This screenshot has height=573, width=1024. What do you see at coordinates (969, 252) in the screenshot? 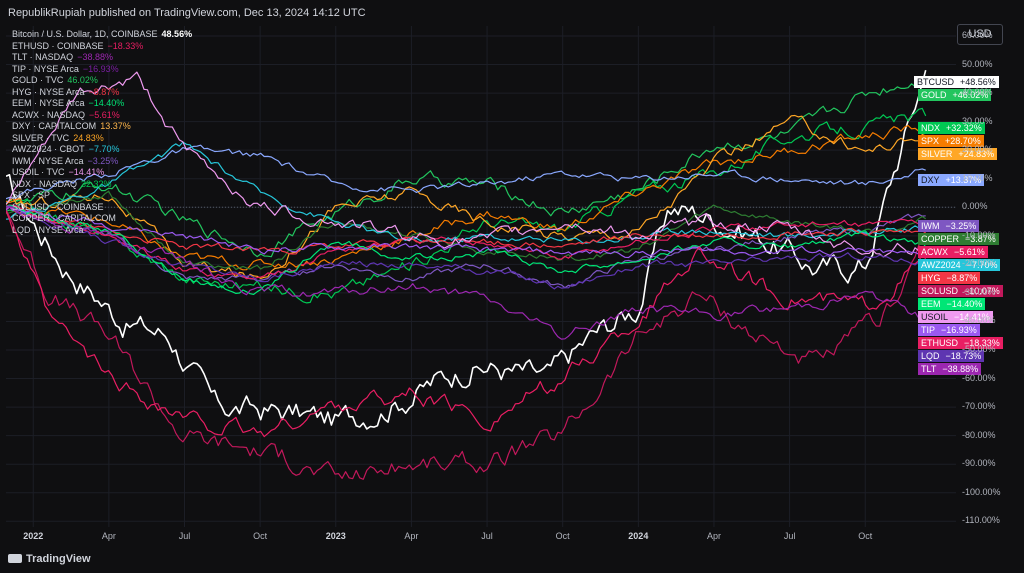
I see `price-tag-value: −5.61%` at bounding box center [969, 252].